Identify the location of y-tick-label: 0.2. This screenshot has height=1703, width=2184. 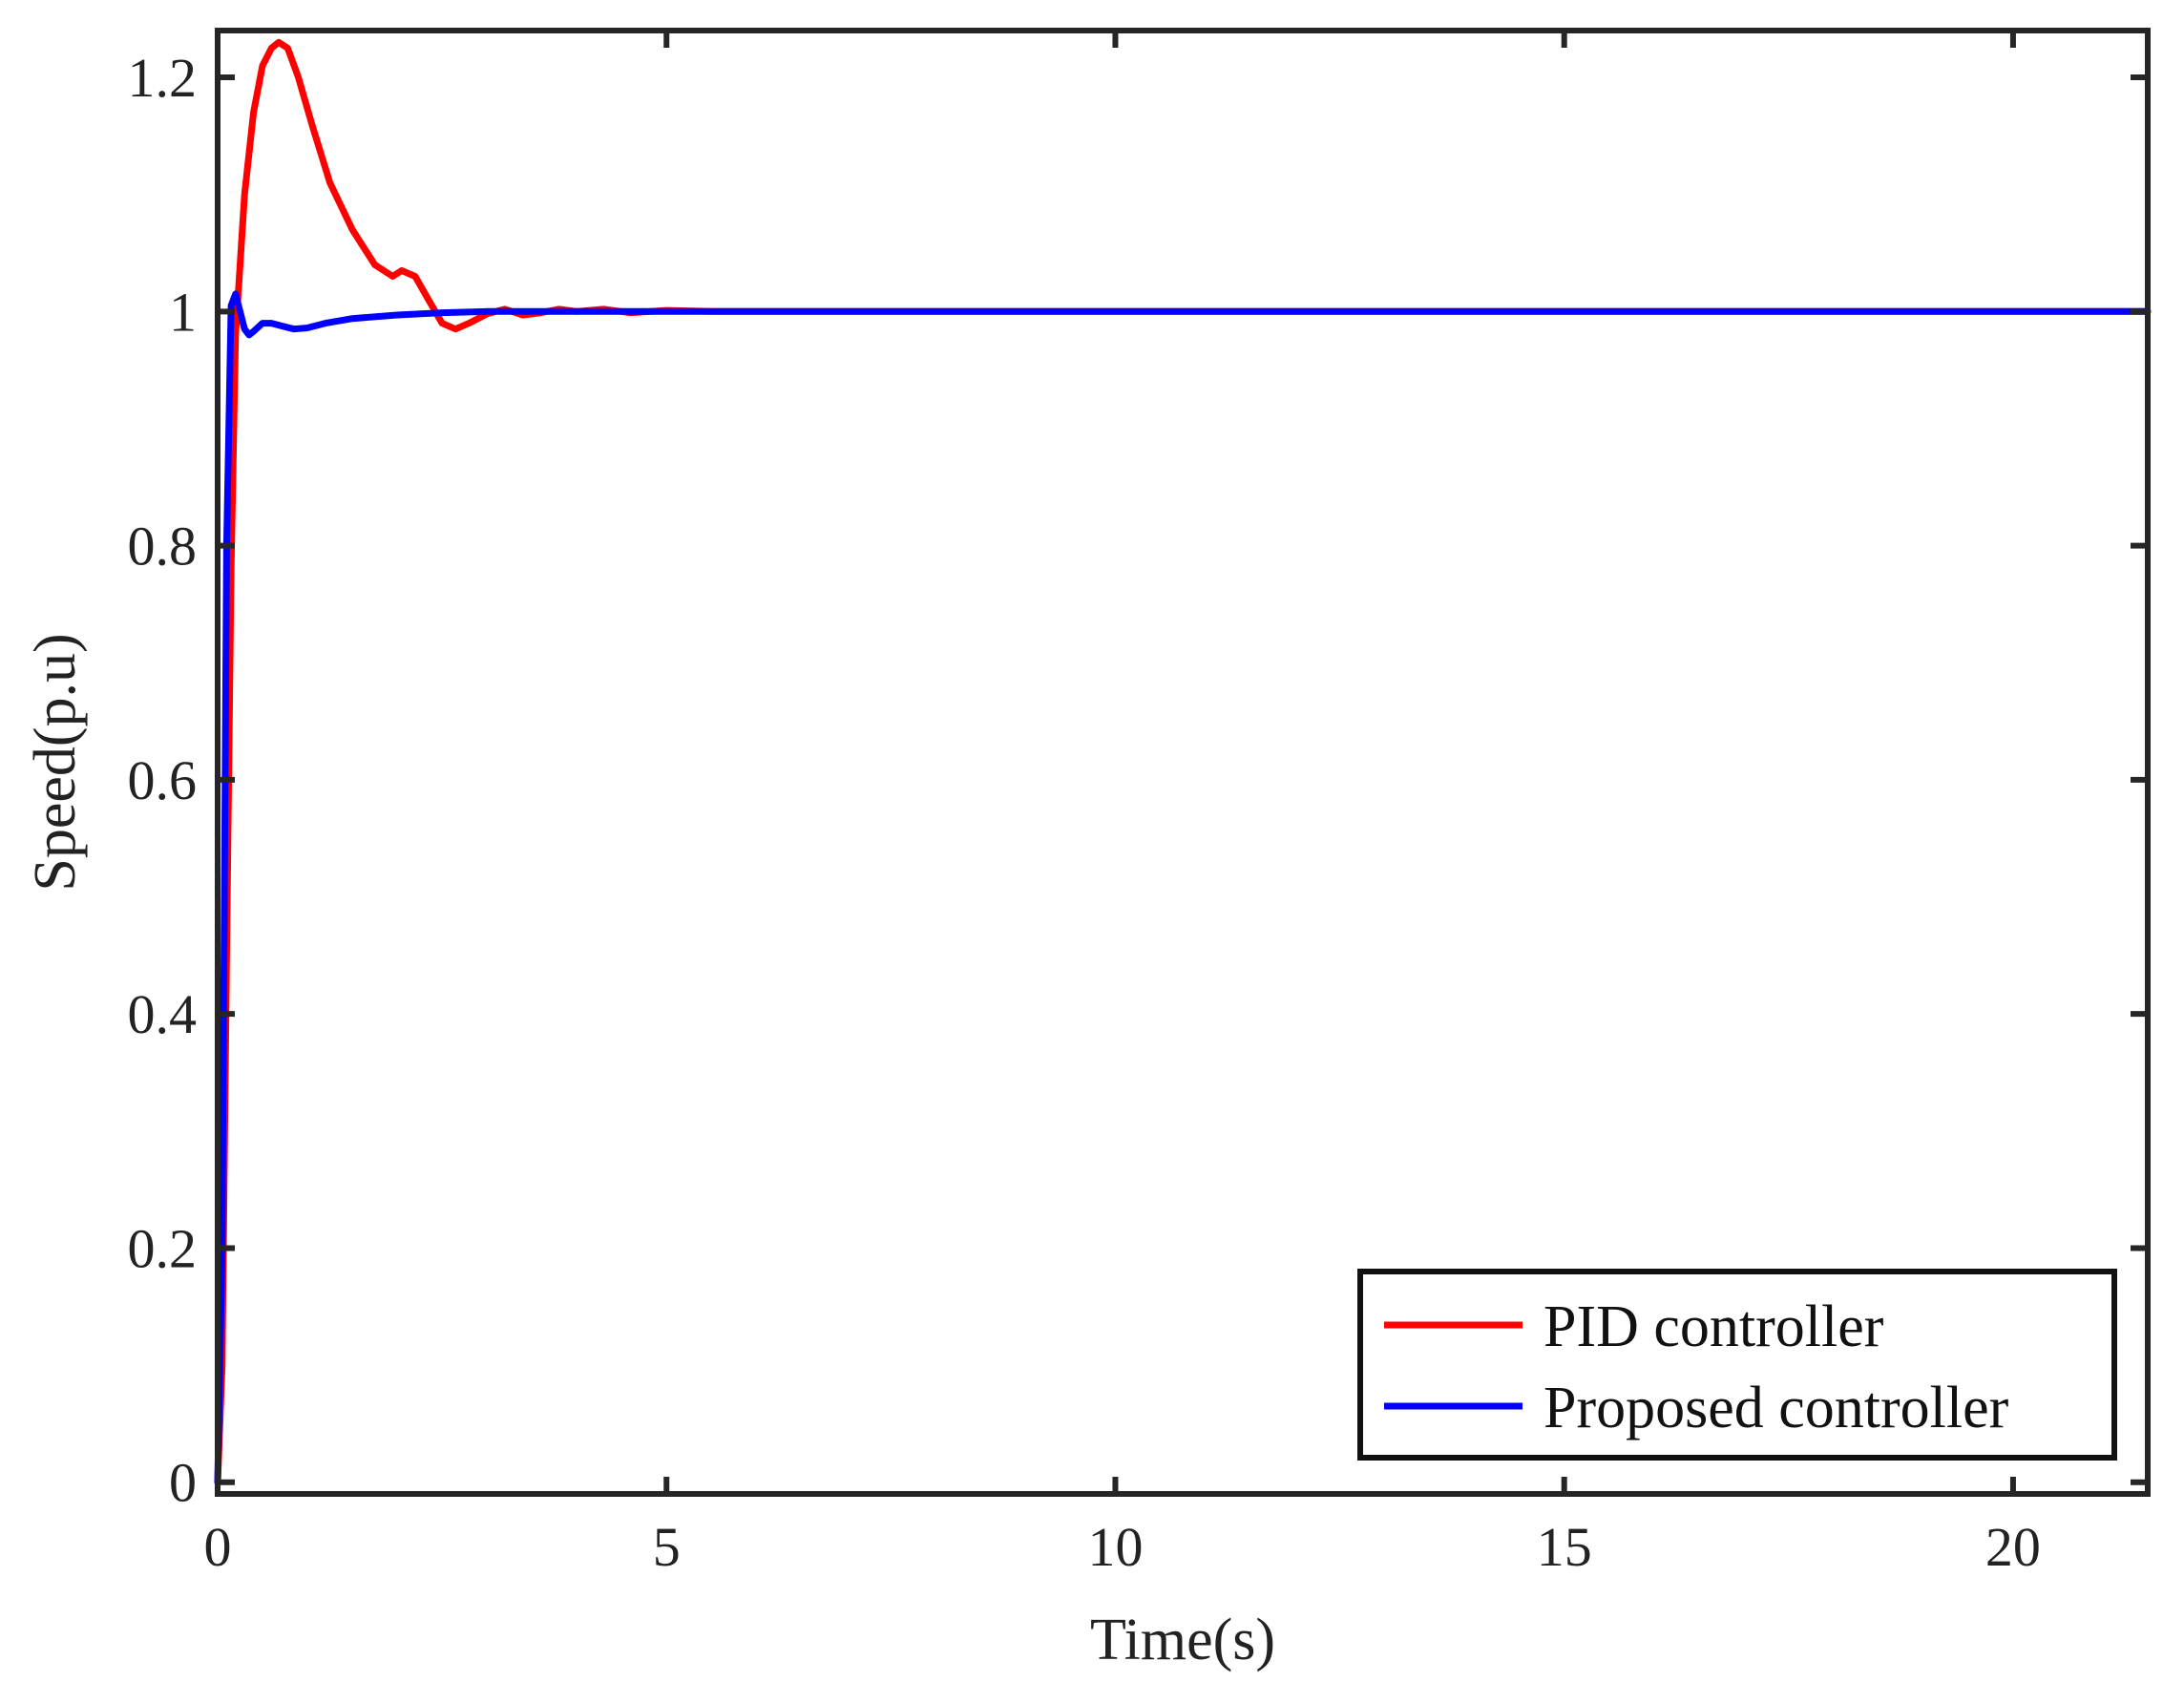
(163, 1248).